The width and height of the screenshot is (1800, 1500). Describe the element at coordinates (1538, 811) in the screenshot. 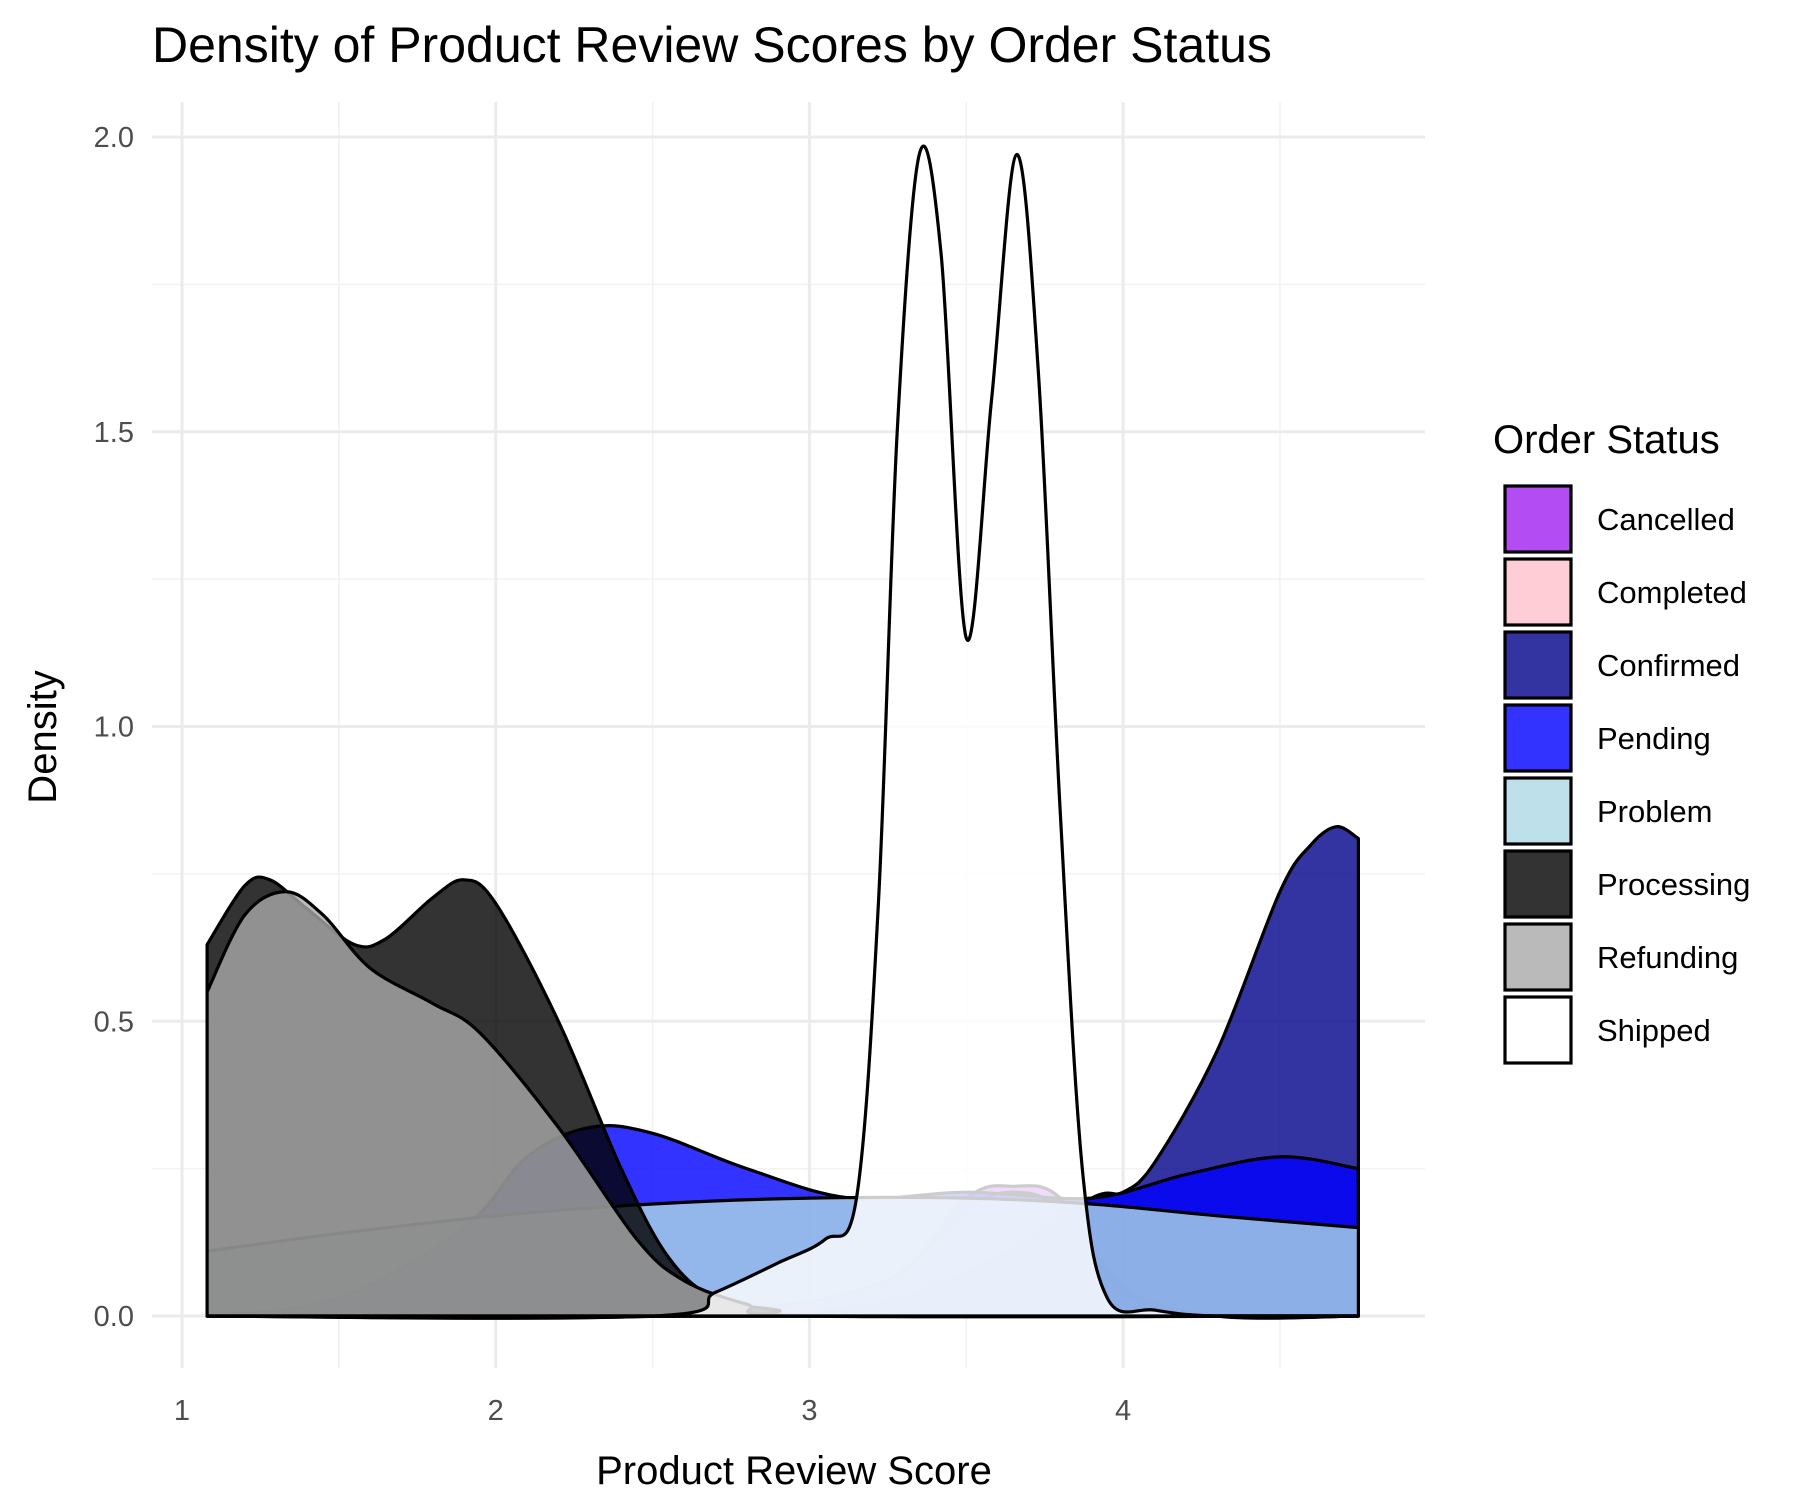

I see `legend-key-problem` at that location.